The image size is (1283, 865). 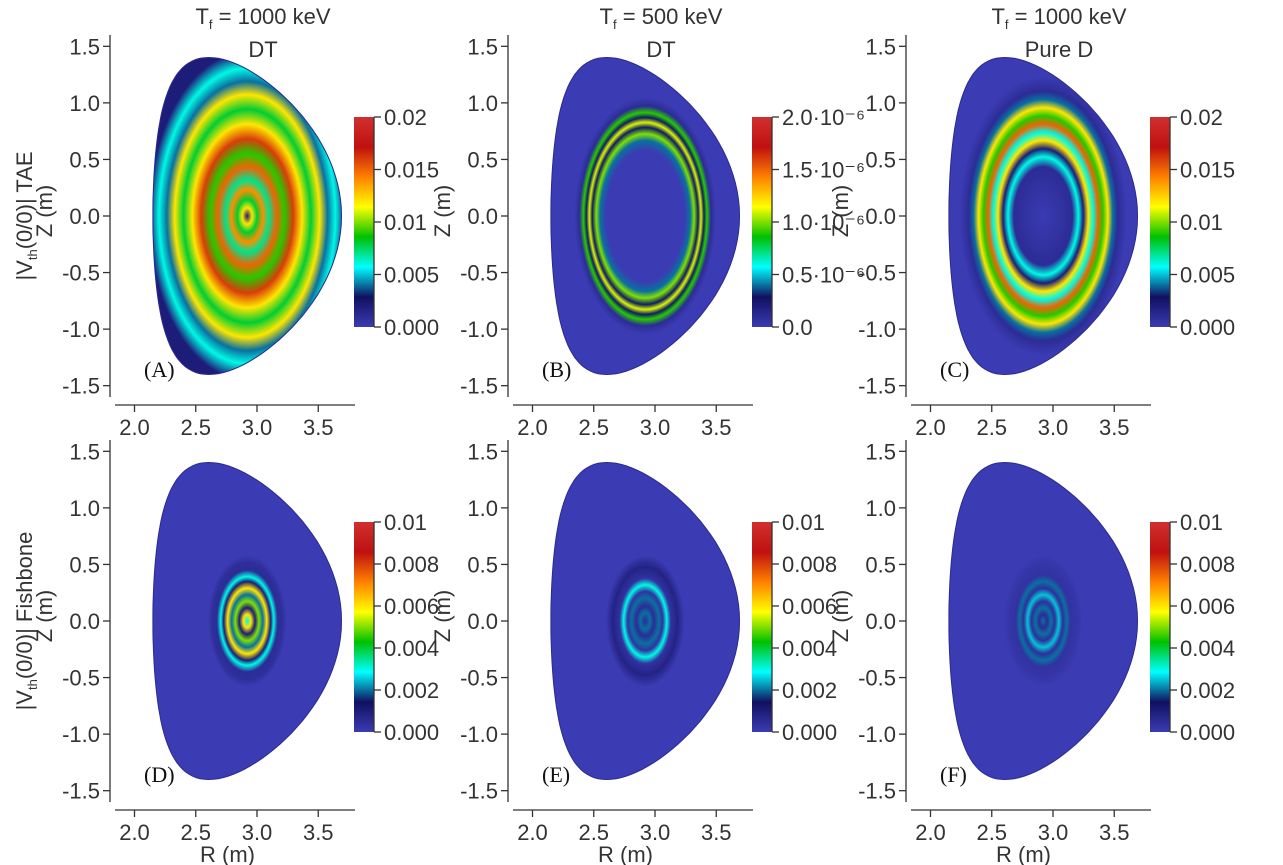 What do you see at coordinates (797, 327) in the screenshot?
I see `colorbar-tick-label: 0.0` at bounding box center [797, 327].